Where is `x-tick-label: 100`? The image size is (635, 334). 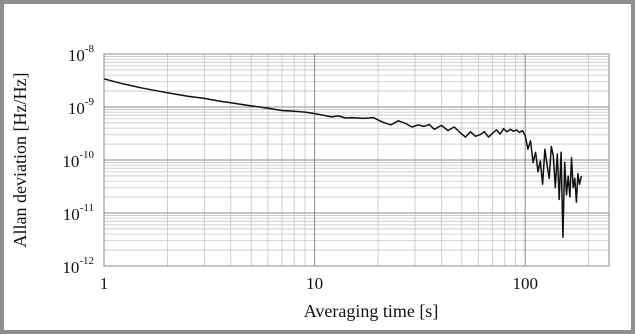
x-tick-label: 100 is located at coordinates (525, 283).